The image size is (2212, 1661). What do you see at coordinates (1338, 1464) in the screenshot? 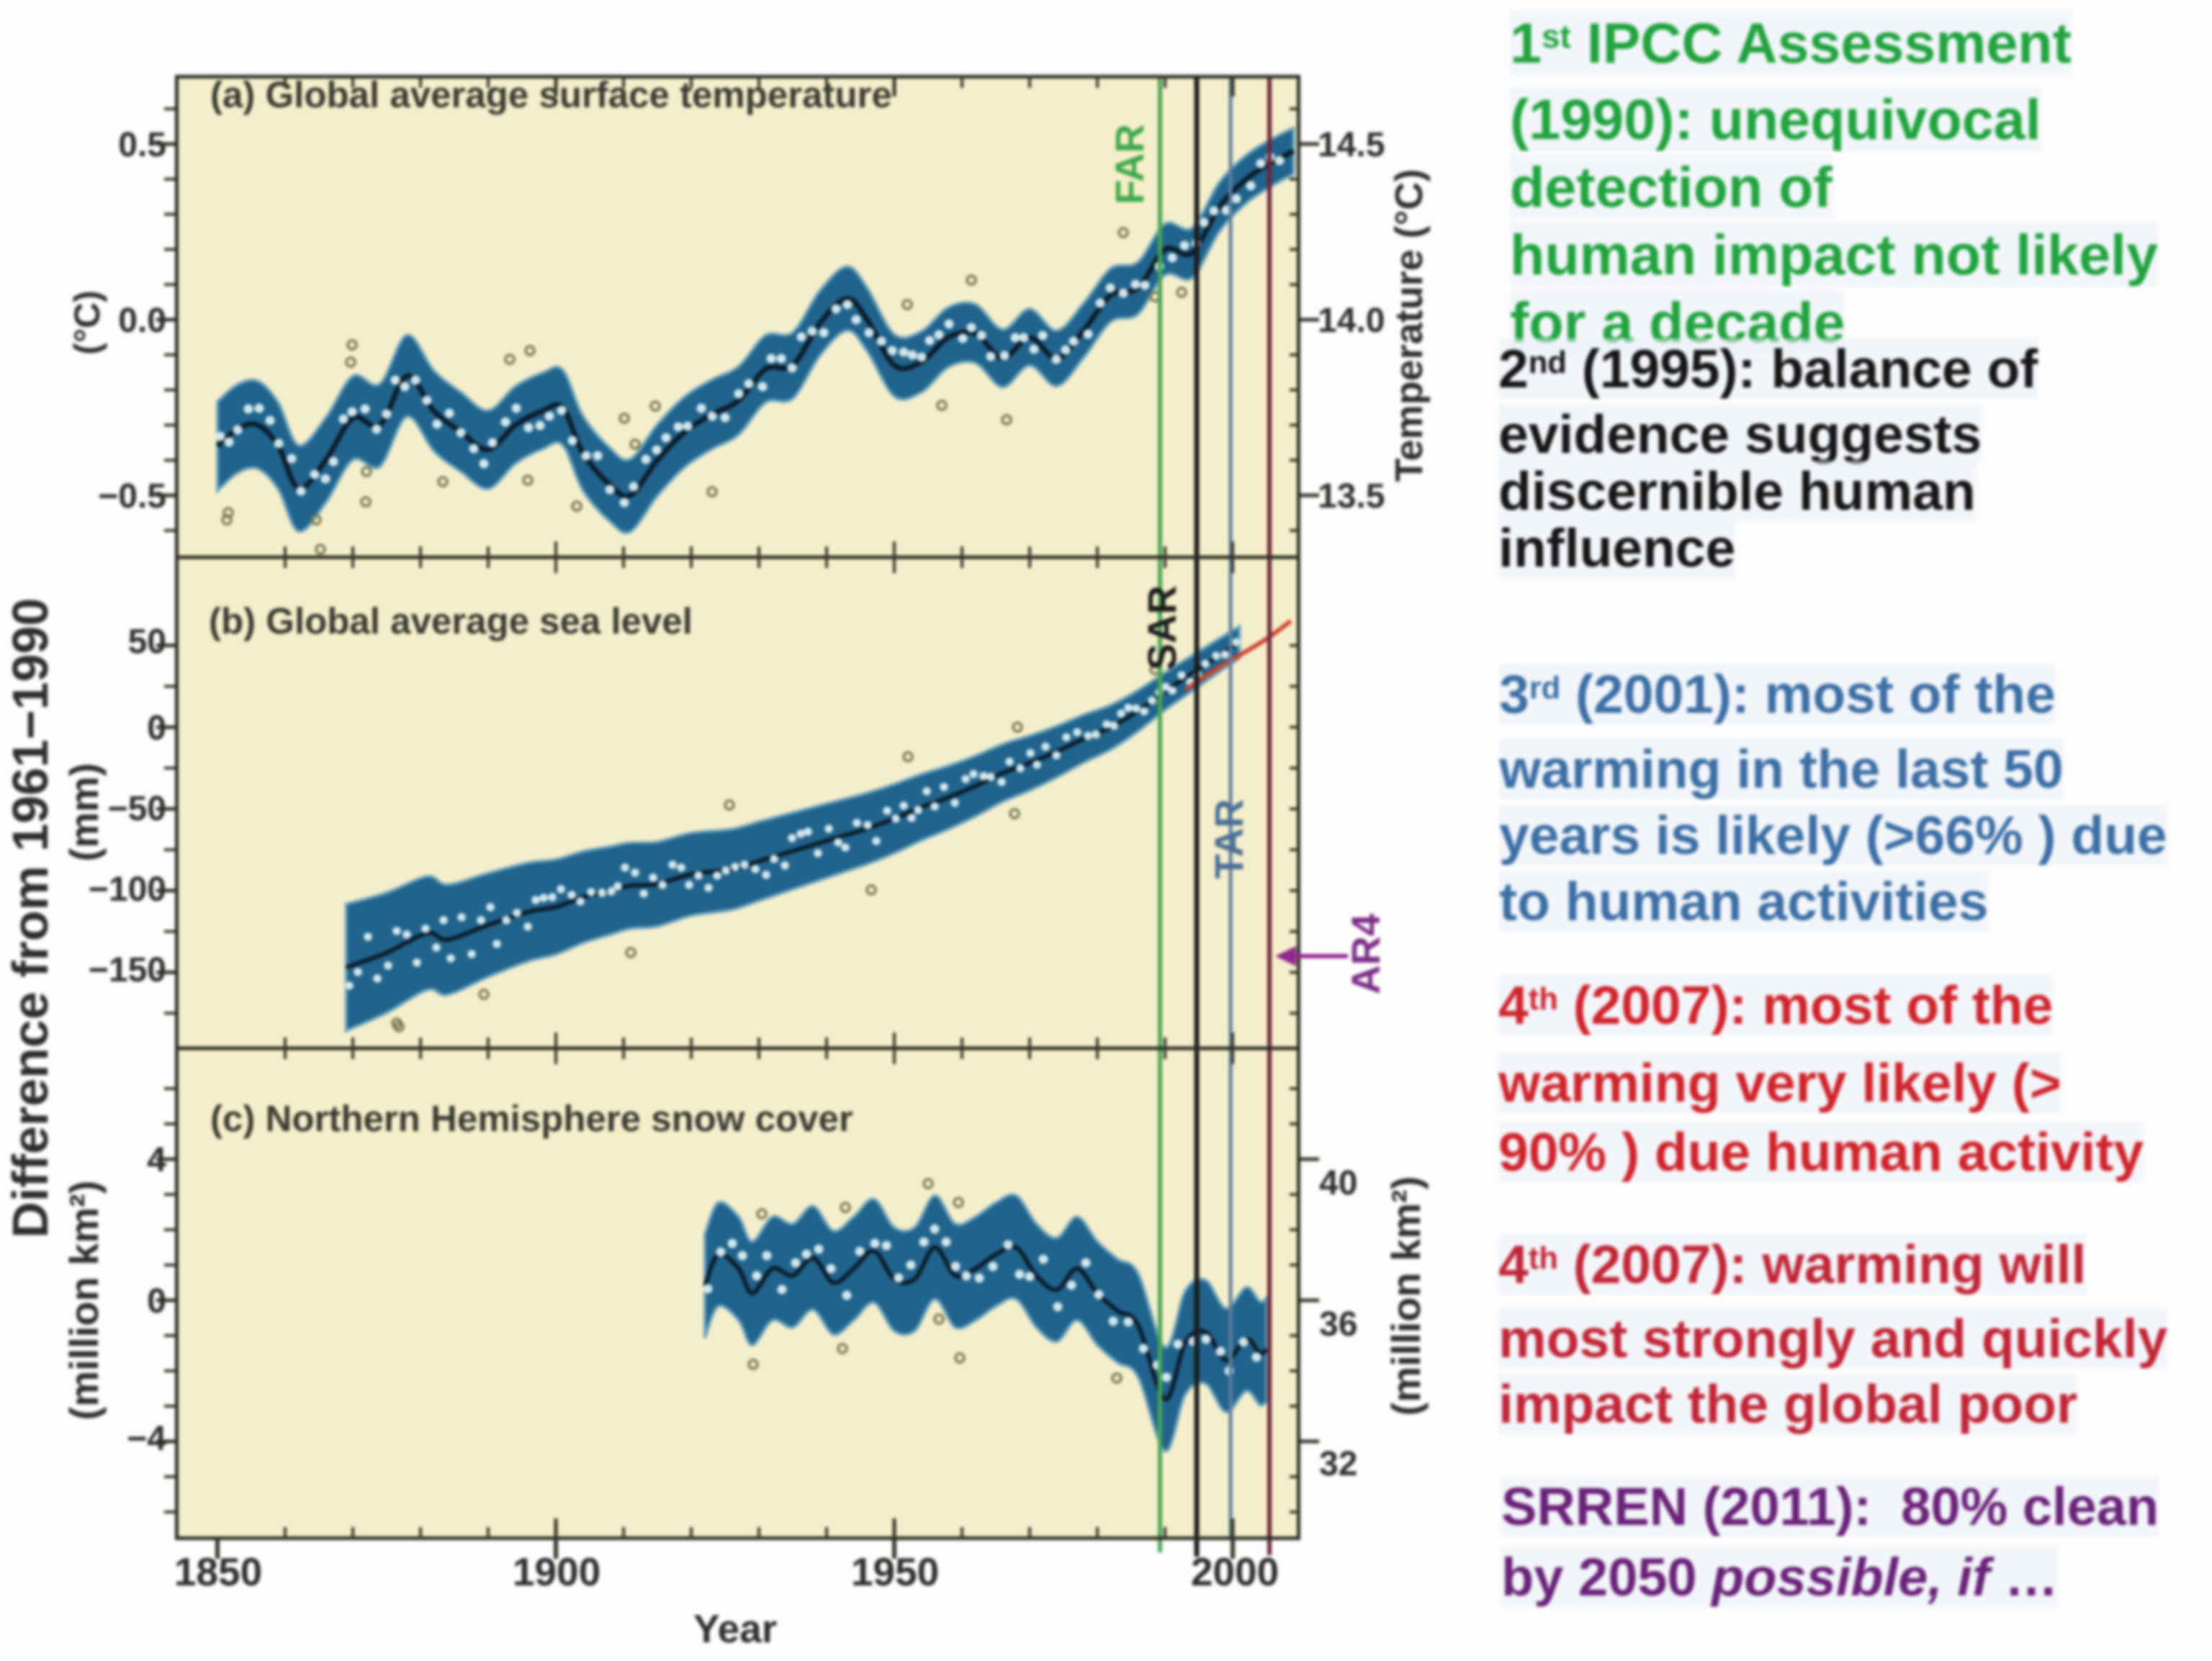
I see `svg-text: 32` at bounding box center [1338, 1464].